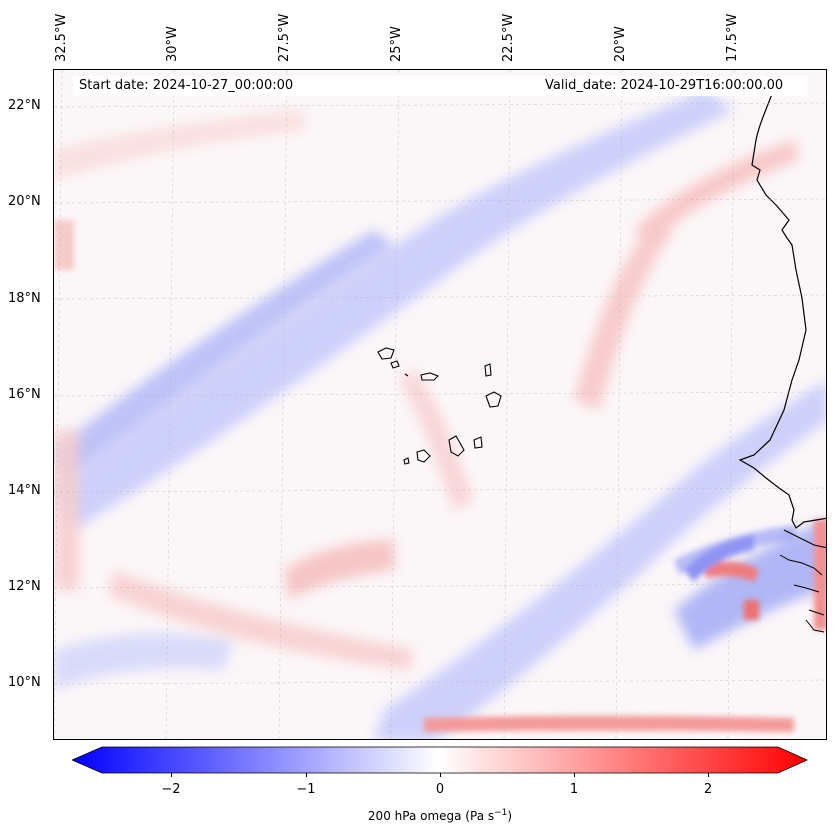 This screenshot has width=837, height=839. Describe the element at coordinates (440, 760) in the screenshot. I see `colorbar` at that location.